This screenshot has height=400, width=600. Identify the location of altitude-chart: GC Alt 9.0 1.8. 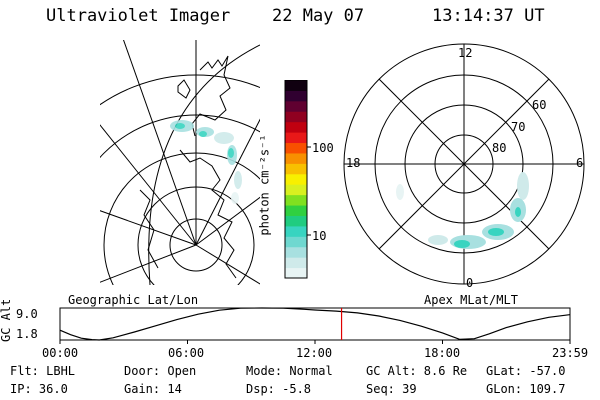
(285, 322).